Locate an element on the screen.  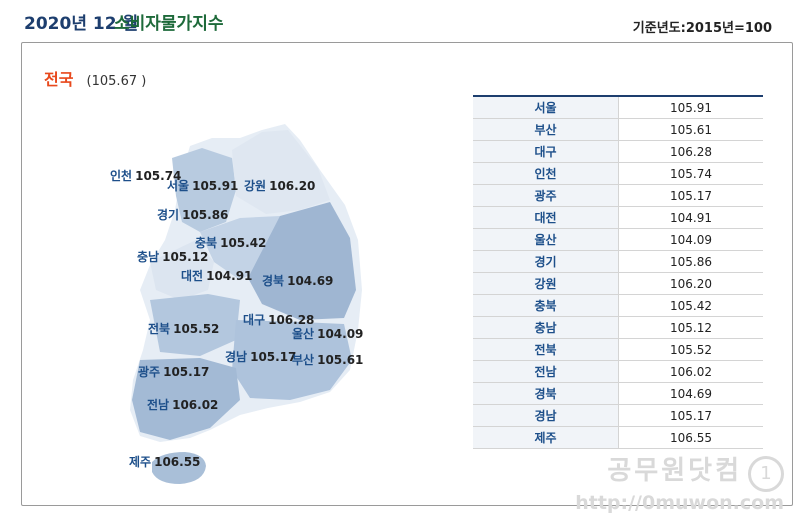
row-region: 전북 is located at coordinates (546, 349).